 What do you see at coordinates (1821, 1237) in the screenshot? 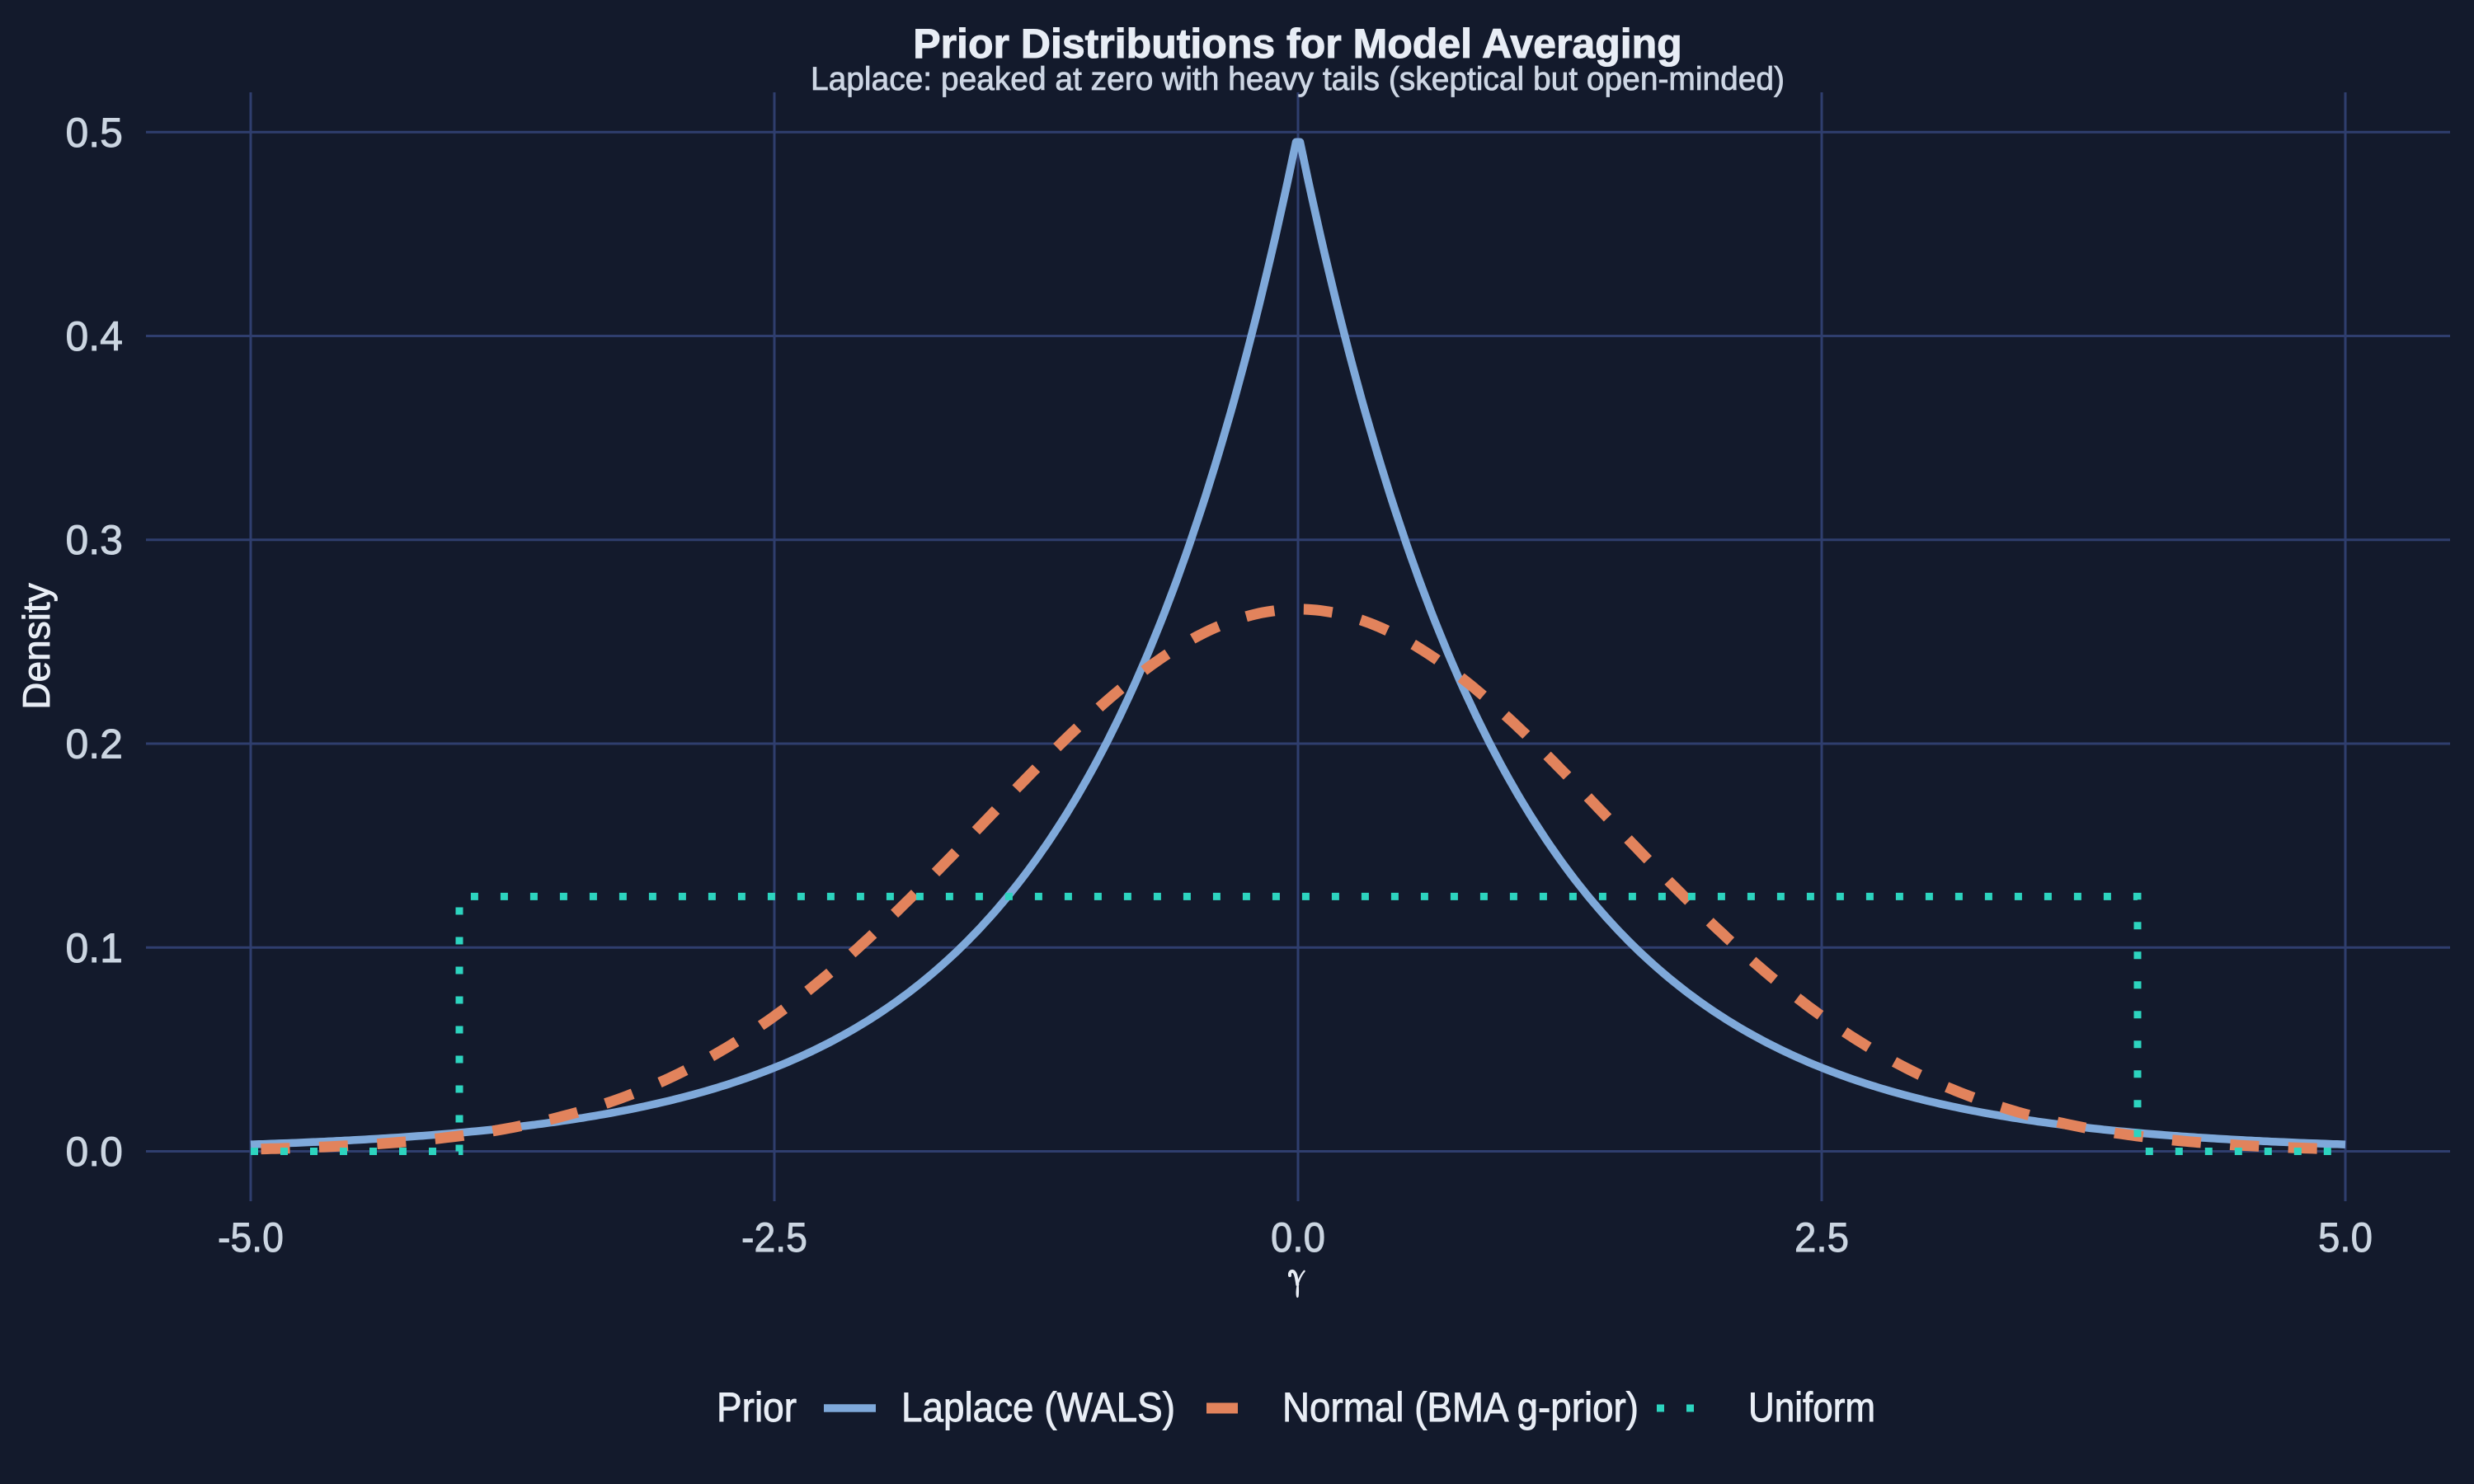
I see `svg-text: 2.5` at bounding box center [1821, 1237].